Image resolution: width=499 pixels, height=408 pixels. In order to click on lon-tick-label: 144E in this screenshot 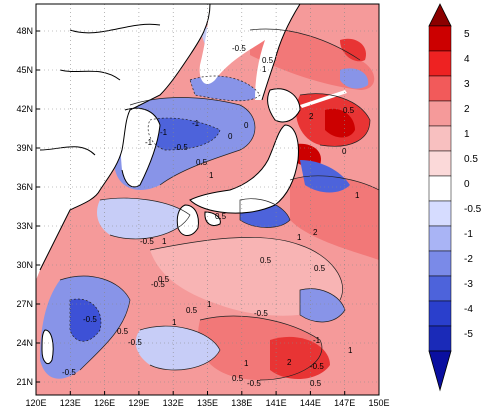, I will do `click(310, 403)`.